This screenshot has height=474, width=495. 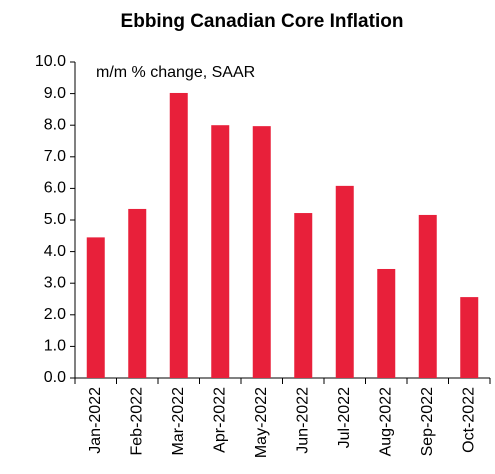 What do you see at coordinates (55, 124) in the screenshot?
I see `y-tick-label: 8.0` at bounding box center [55, 124].